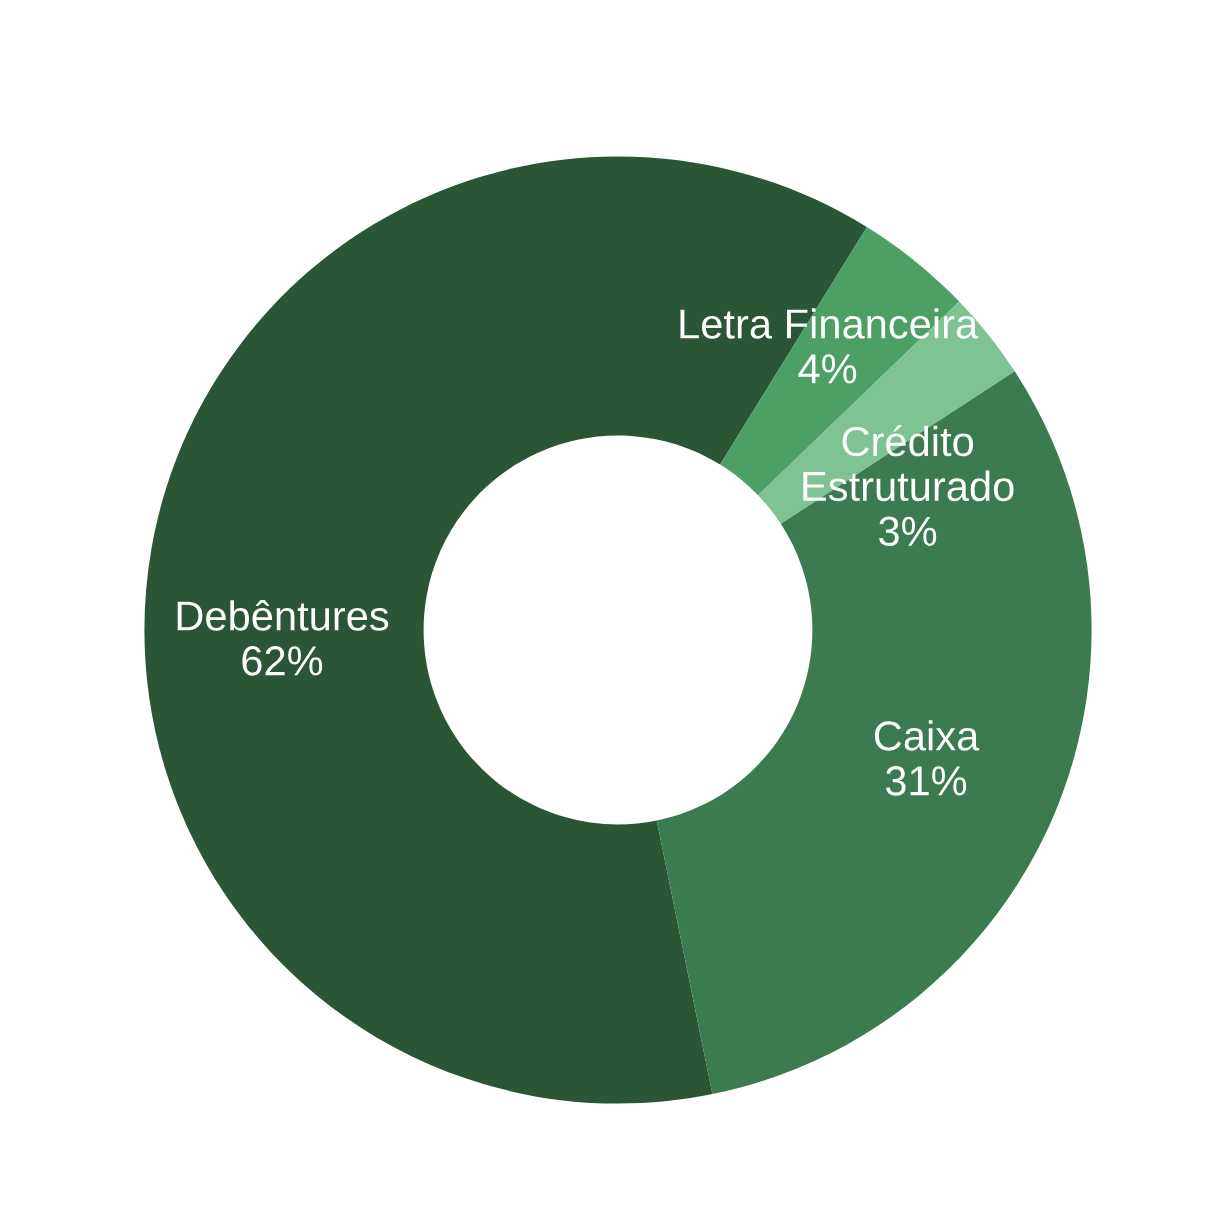 The height and width of the screenshot is (1205, 1210). I want to click on data-label: 31%, so click(926, 781).